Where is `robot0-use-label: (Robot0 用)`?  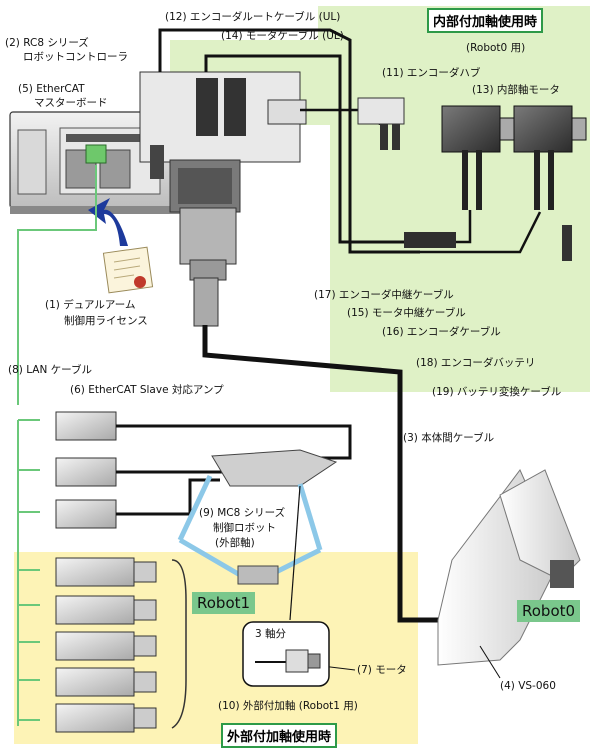
robot0-use-label: (Robot0 用) is located at coordinates (496, 48).